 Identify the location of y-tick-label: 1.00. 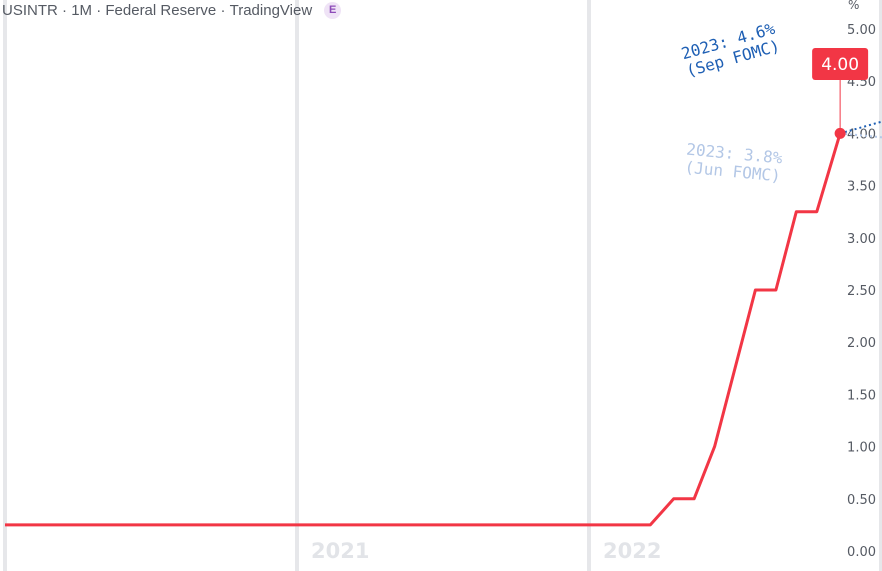
(861, 448).